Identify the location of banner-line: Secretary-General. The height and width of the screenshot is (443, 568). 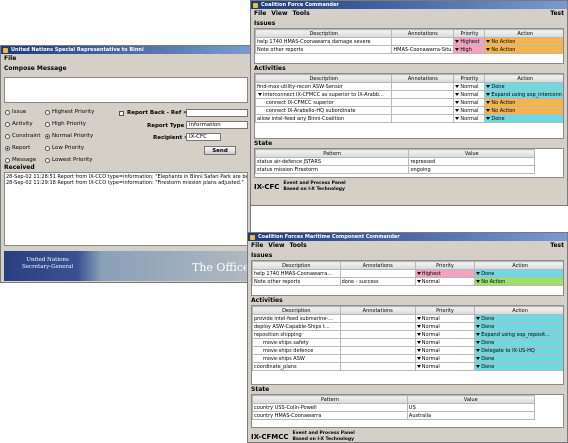
(48, 267).